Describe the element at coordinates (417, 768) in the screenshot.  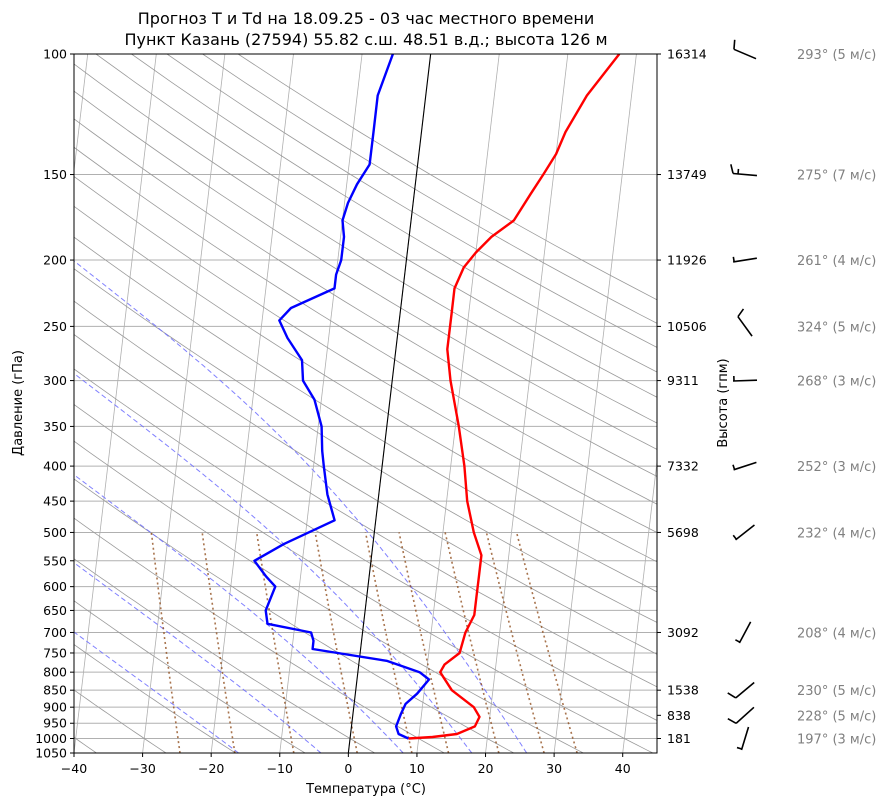
I see `x-tick-label: 10` at that location.